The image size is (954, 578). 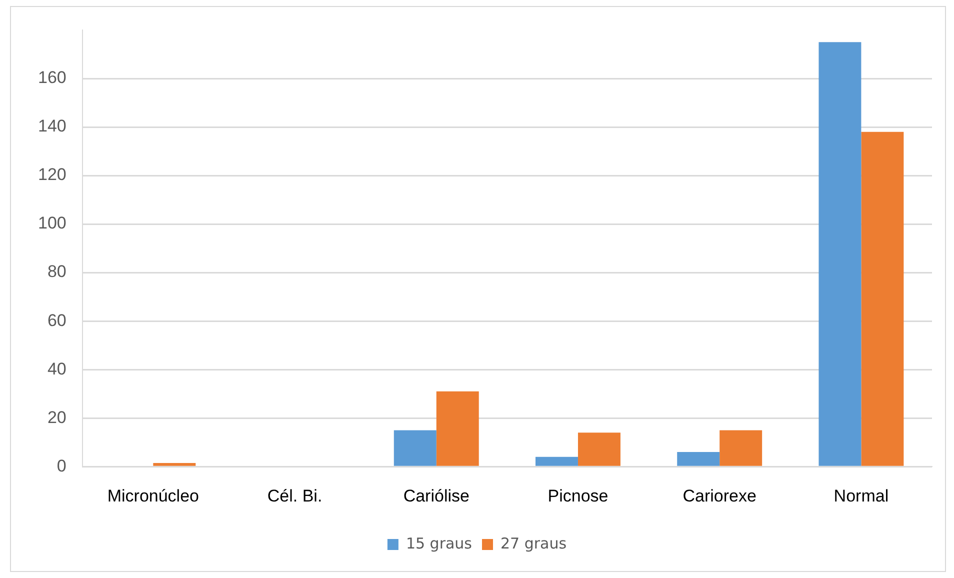 I want to click on x-tick-label: Micronúcleo, so click(x=153, y=496).